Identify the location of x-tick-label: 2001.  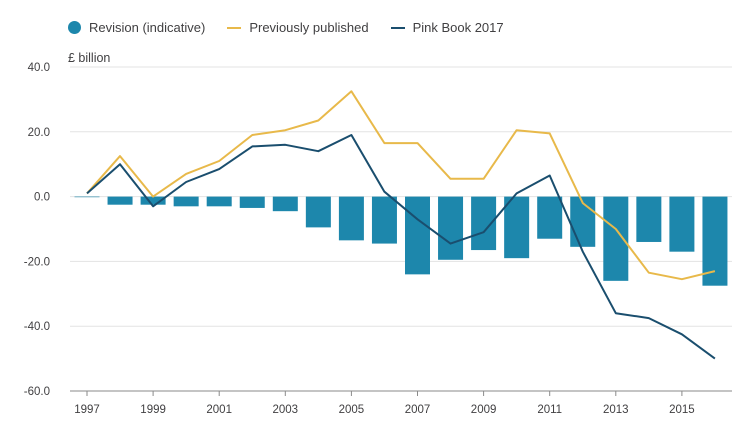
(219, 410).